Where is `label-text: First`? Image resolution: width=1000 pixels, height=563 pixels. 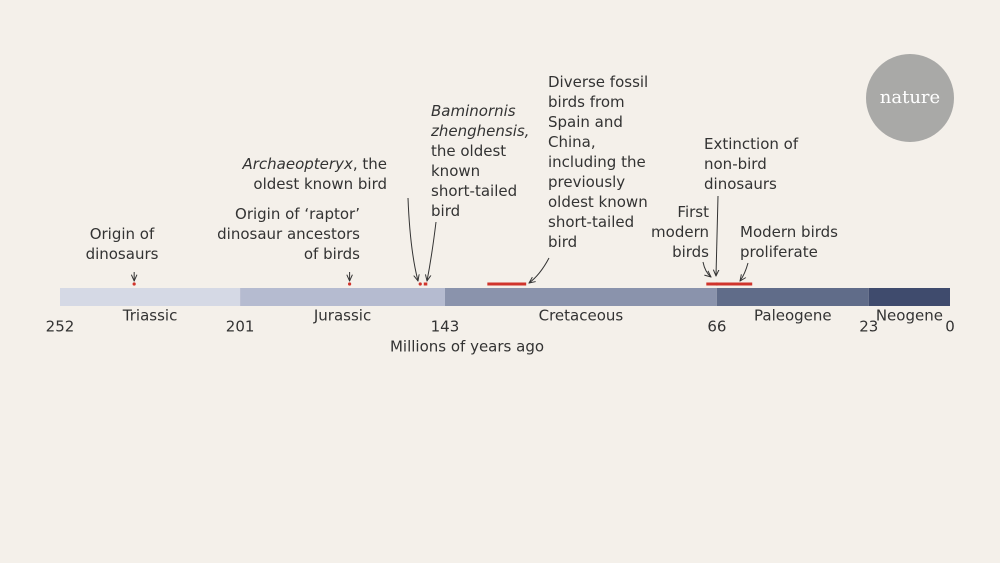
label-text: First is located at coordinates (693, 212).